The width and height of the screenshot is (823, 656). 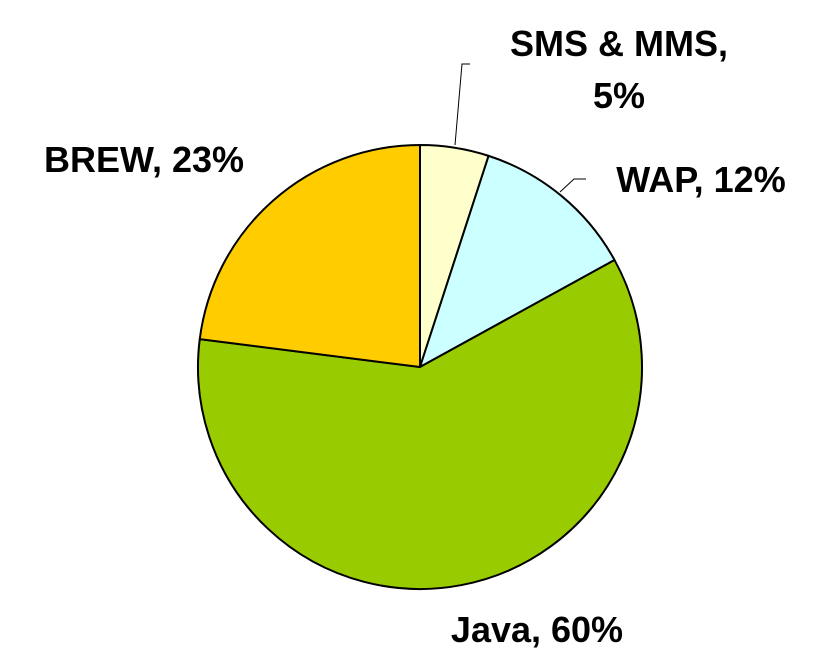 I want to click on slice-label: SMS & MMS, 5%, so click(x=618, y=69).